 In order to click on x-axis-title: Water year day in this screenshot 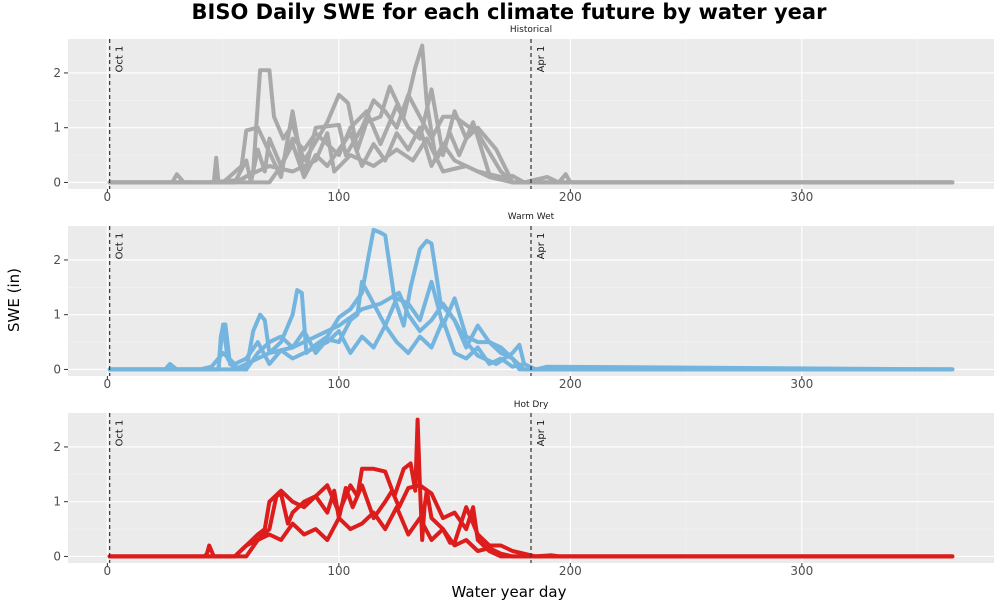, I will do `click(509, 591)`.